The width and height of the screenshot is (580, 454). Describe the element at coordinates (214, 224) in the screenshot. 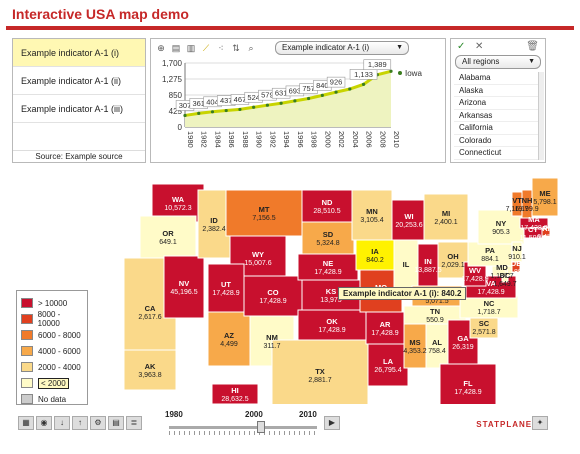

I see `state-id` at that location.